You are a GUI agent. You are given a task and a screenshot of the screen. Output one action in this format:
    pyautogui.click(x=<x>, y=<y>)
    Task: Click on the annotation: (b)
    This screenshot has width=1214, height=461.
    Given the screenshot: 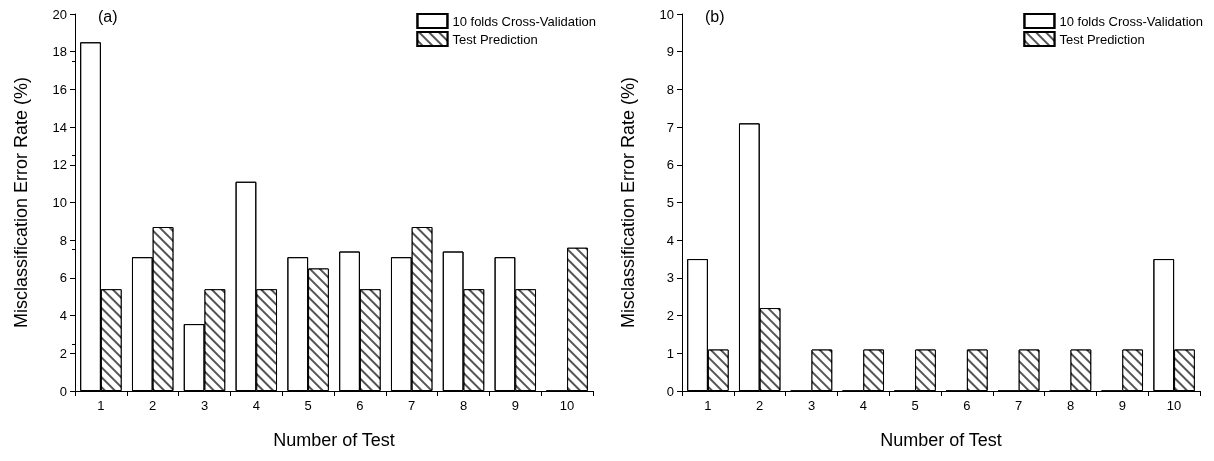 What is the action you would take?
    pyautogui.click(x=715, y=16)
    